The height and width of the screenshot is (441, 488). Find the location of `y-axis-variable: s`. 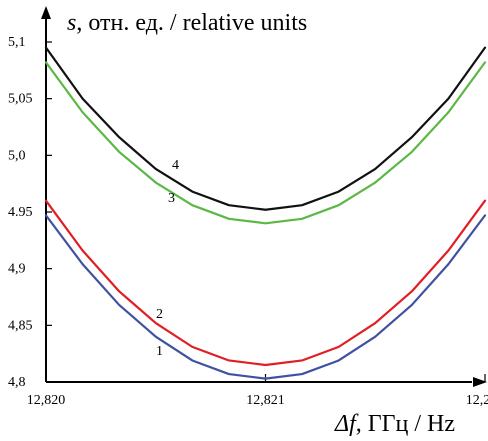

y-axis-variable: s is located at coordinates (71, 23).